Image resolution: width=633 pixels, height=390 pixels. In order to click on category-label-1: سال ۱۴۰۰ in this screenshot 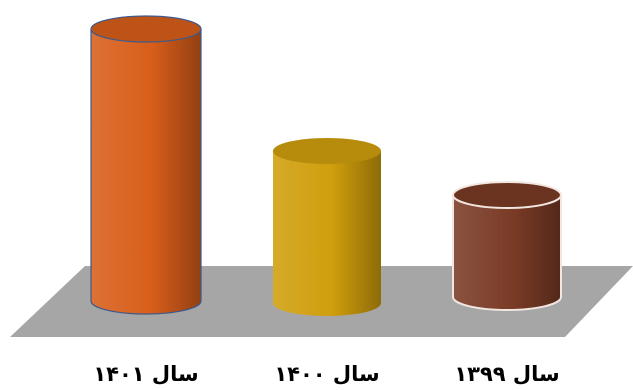, I will do `click(326, 374)`.